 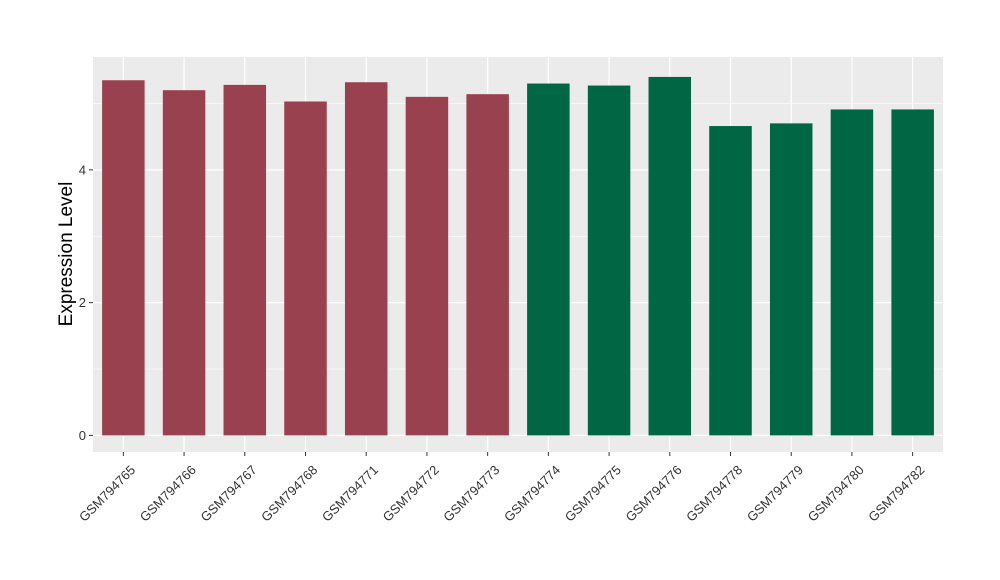 I want to click on x-tick-label: GSM794780, so click(x=836, y=493).